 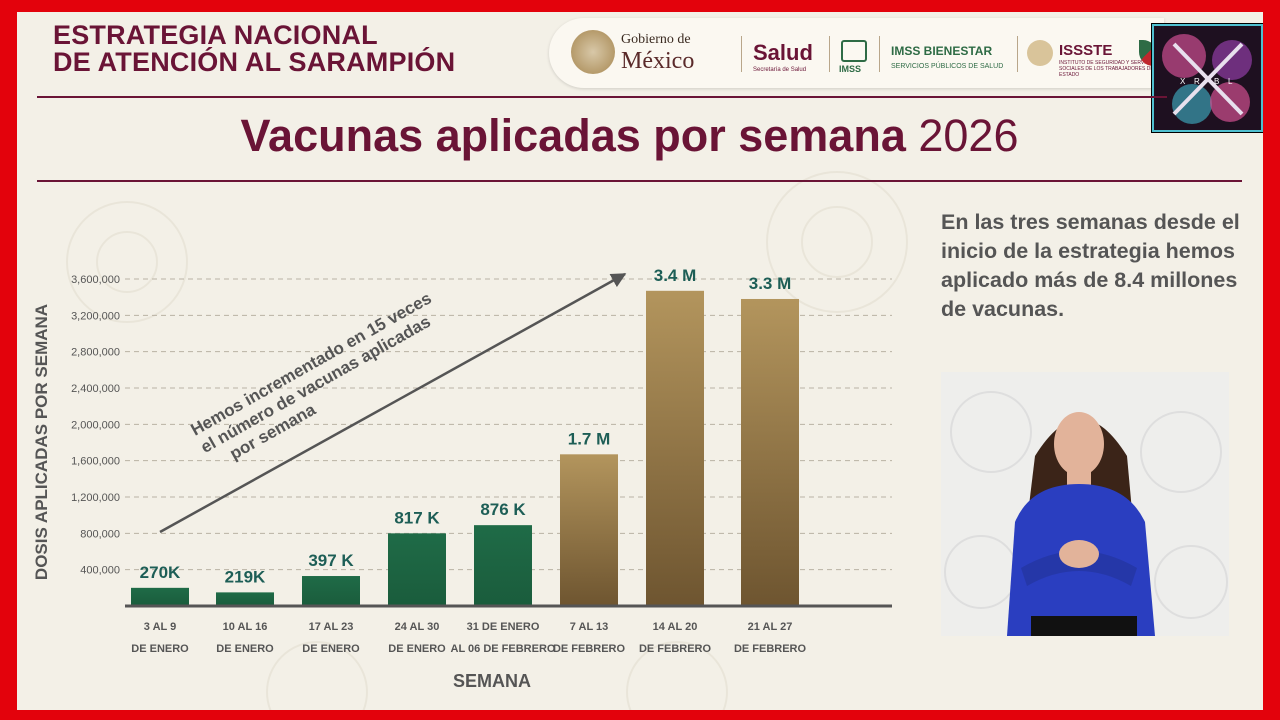 I want to click on y-tick-label: 400,000, so click(x=100, y=571).